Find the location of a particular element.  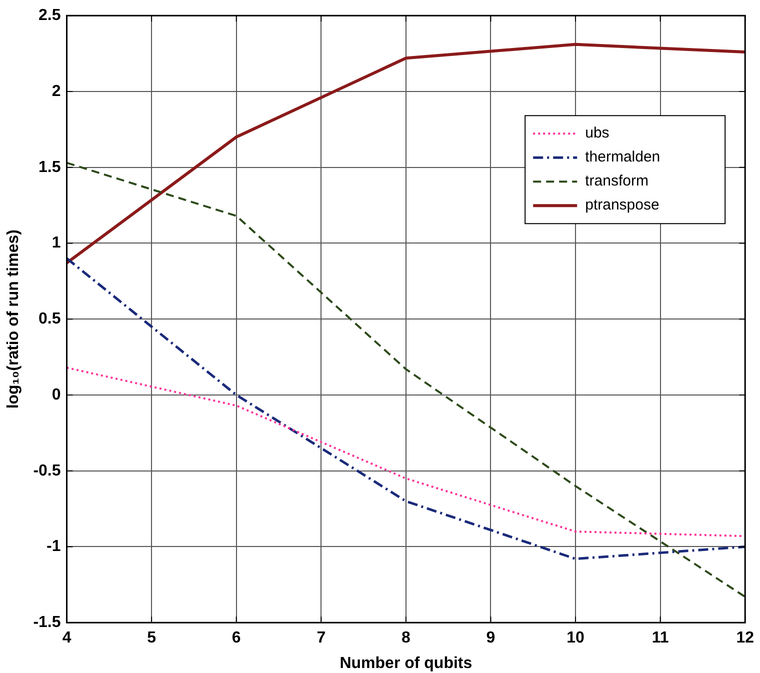

x-tick-label: 11 is located at coordinates (660, 638).